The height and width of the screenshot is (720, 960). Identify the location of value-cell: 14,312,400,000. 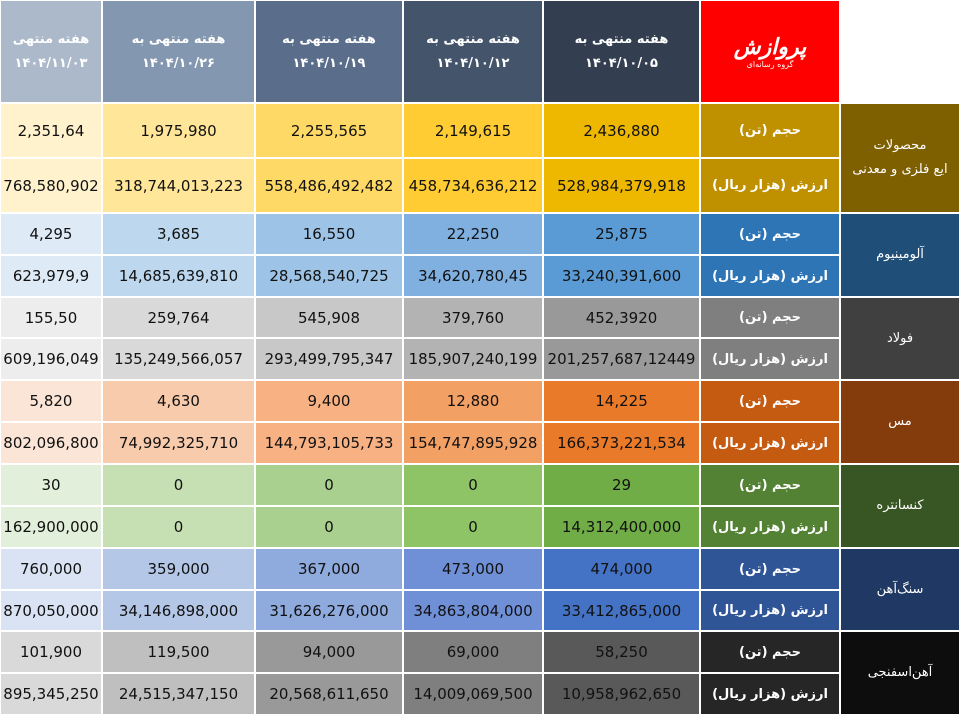
(621, 527).